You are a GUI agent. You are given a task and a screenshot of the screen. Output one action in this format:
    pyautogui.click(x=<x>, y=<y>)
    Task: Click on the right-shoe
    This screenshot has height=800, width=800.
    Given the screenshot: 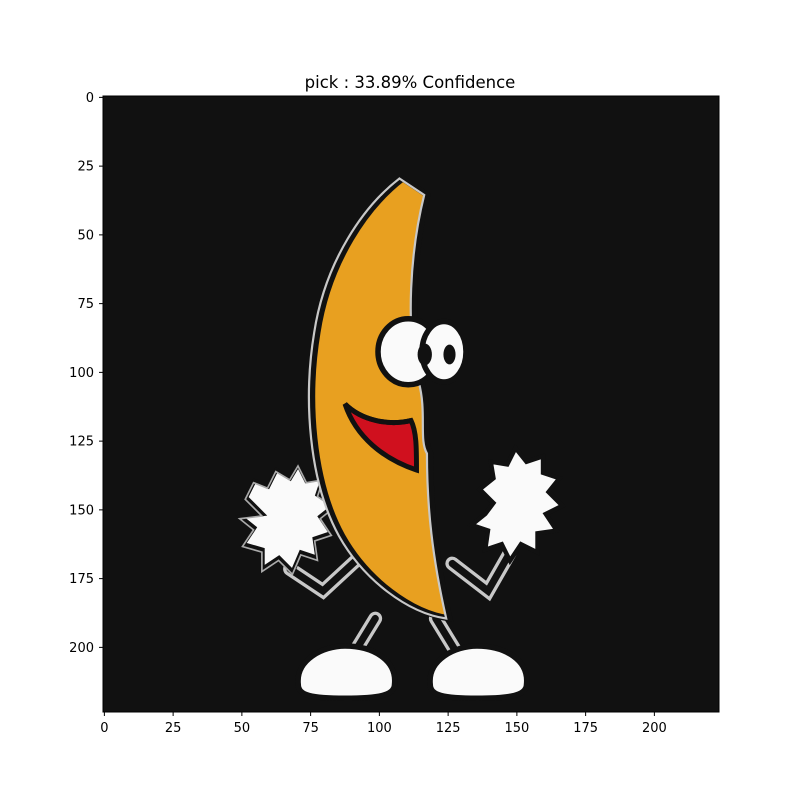 What is the action you would take?
    pyautogui.click(x=478, y=672)
    